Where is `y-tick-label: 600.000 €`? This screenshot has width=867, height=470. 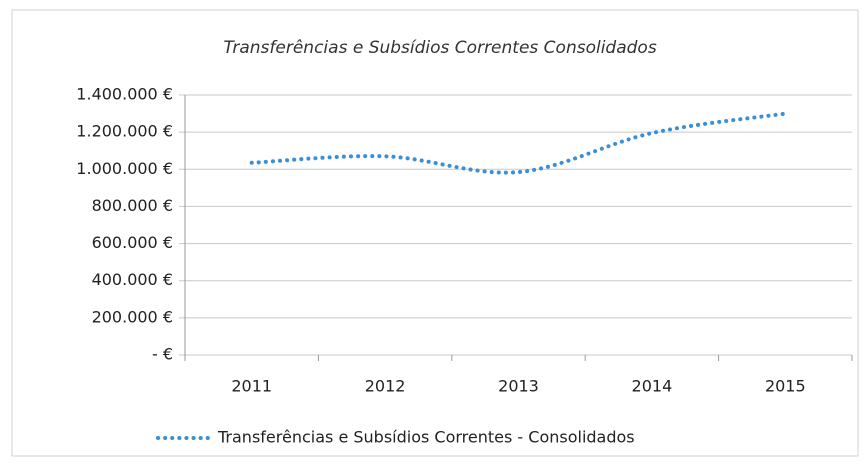 y-tick-label: 600.000 € is located at coordinates (132, 242).